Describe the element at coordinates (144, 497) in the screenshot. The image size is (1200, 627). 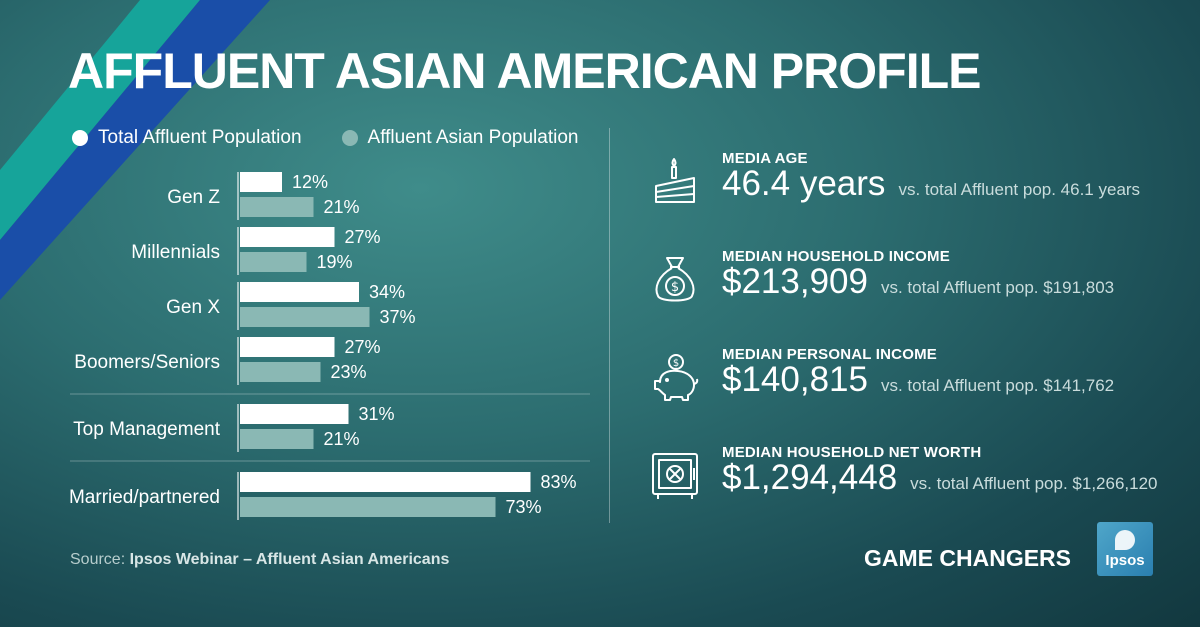
I see `category-label-married-partnered: Married/partnered` at that location.